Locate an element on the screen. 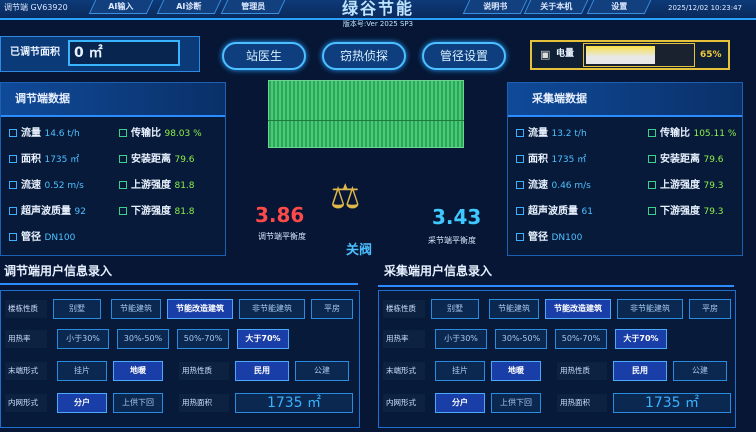 The width and height of the screenshot is (756, 432). heat-theft-detect-button: 窃热侦探 is located at coordinates (364, 56).